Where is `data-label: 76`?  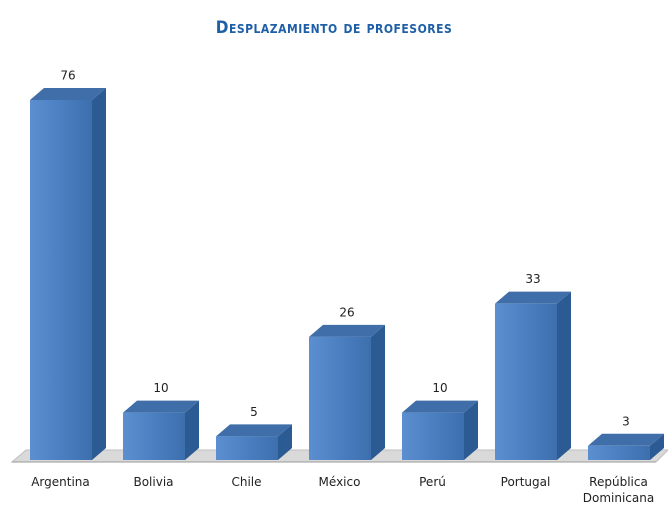 data-label: 76 is located at coordinates (67, 76).